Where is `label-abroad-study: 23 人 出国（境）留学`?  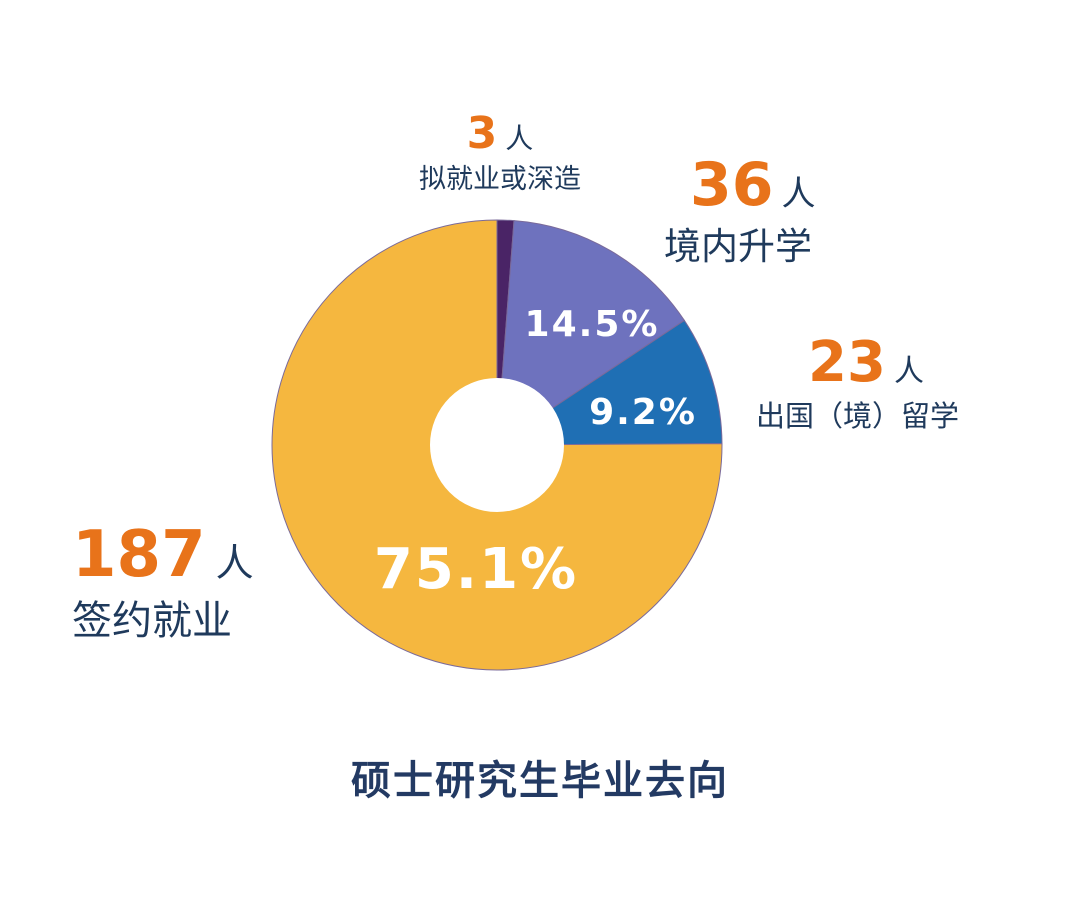 label-abroad-study: 23 人 出国（境）留学 is located at coordinates (857, 382).